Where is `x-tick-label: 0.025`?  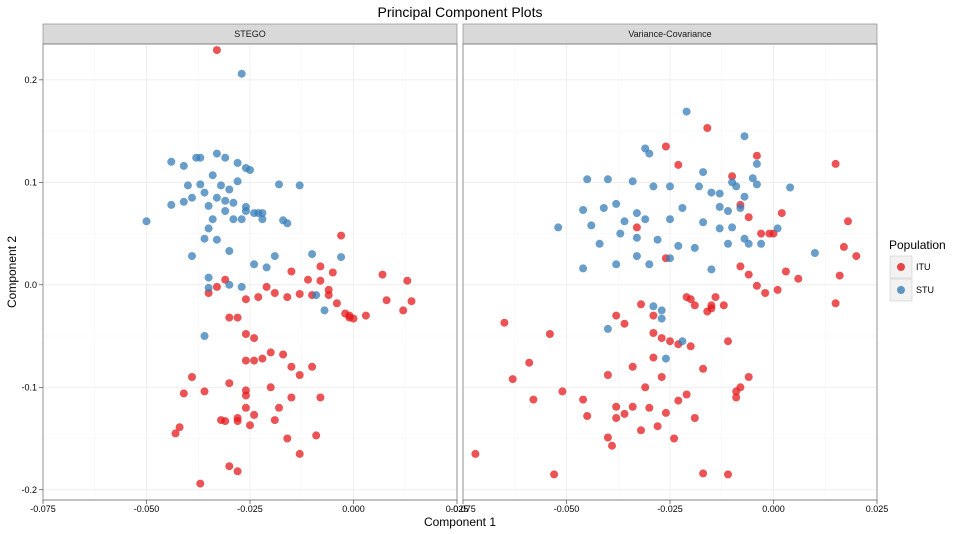
x-tick-label: 0.025 is located at coordinates (877, 509).